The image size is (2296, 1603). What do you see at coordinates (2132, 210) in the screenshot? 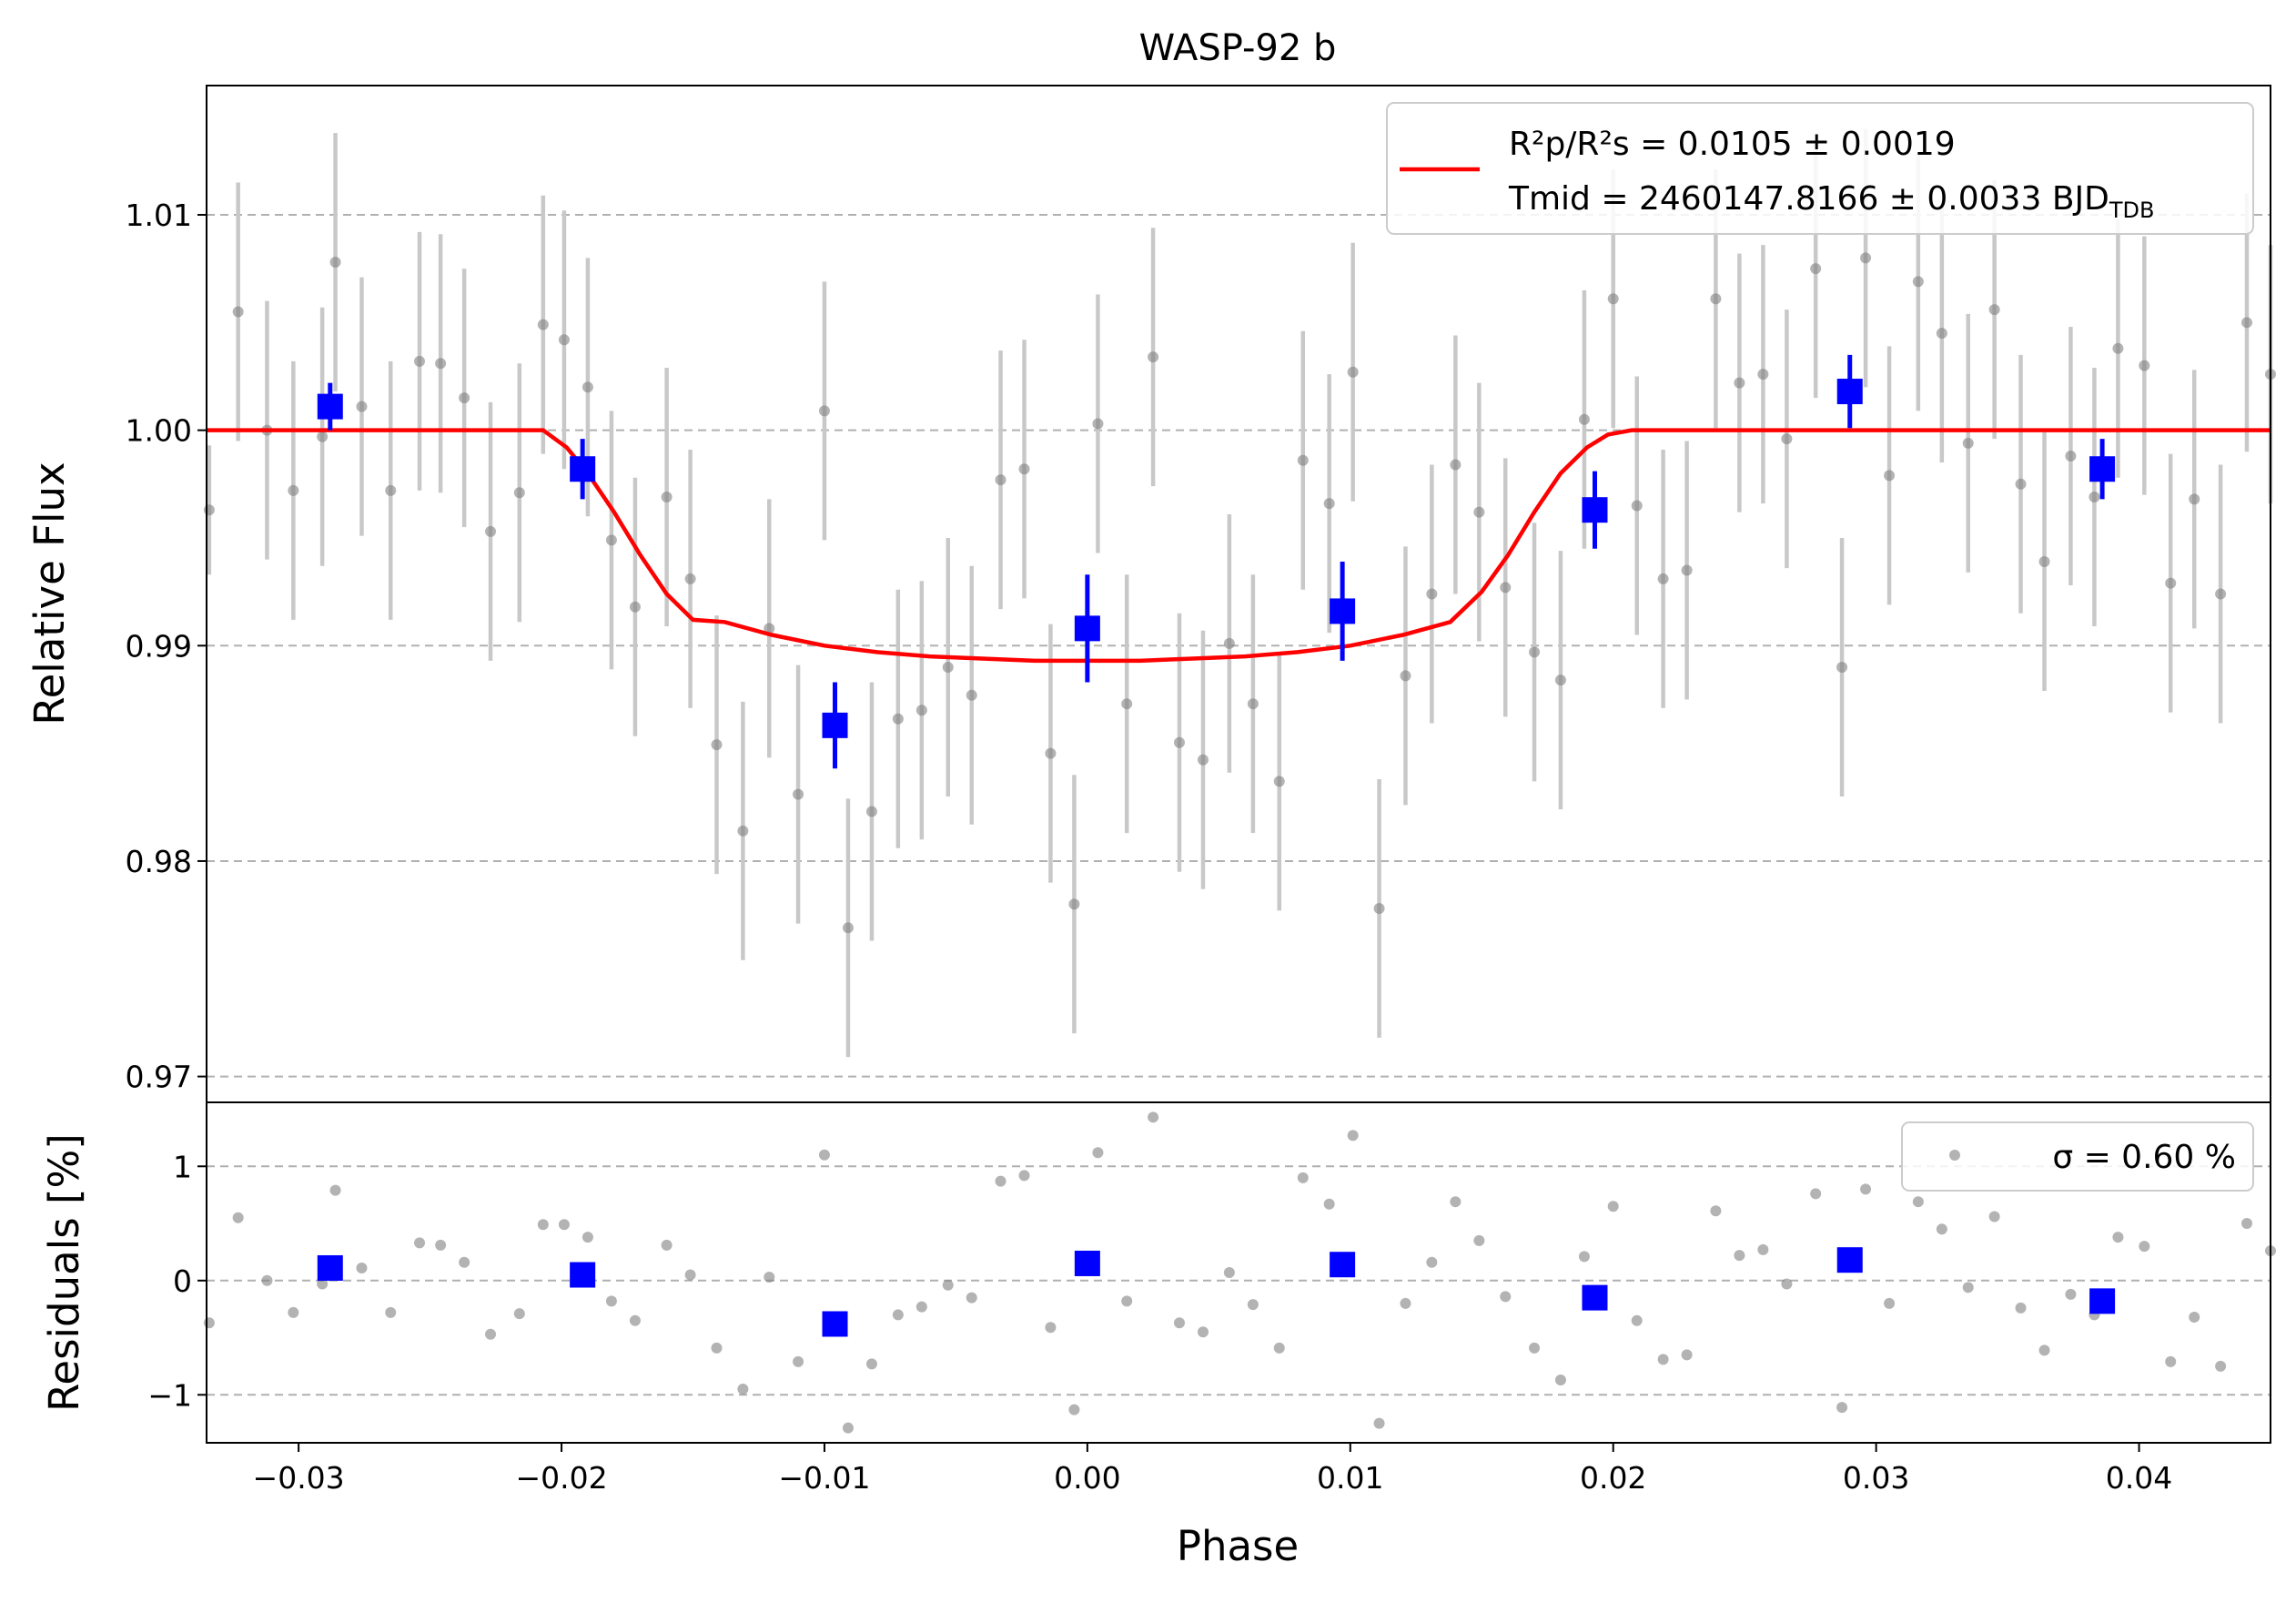
I see `legend-mid-transit-sub: TDB` at bounding box center [2132, 210].